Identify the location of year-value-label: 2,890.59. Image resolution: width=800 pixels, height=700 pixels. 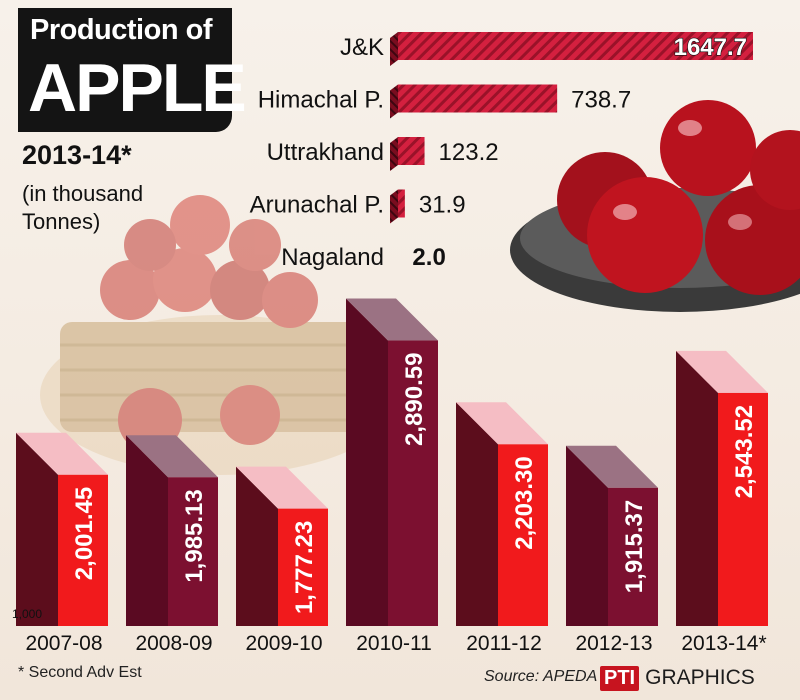
(414, 399).